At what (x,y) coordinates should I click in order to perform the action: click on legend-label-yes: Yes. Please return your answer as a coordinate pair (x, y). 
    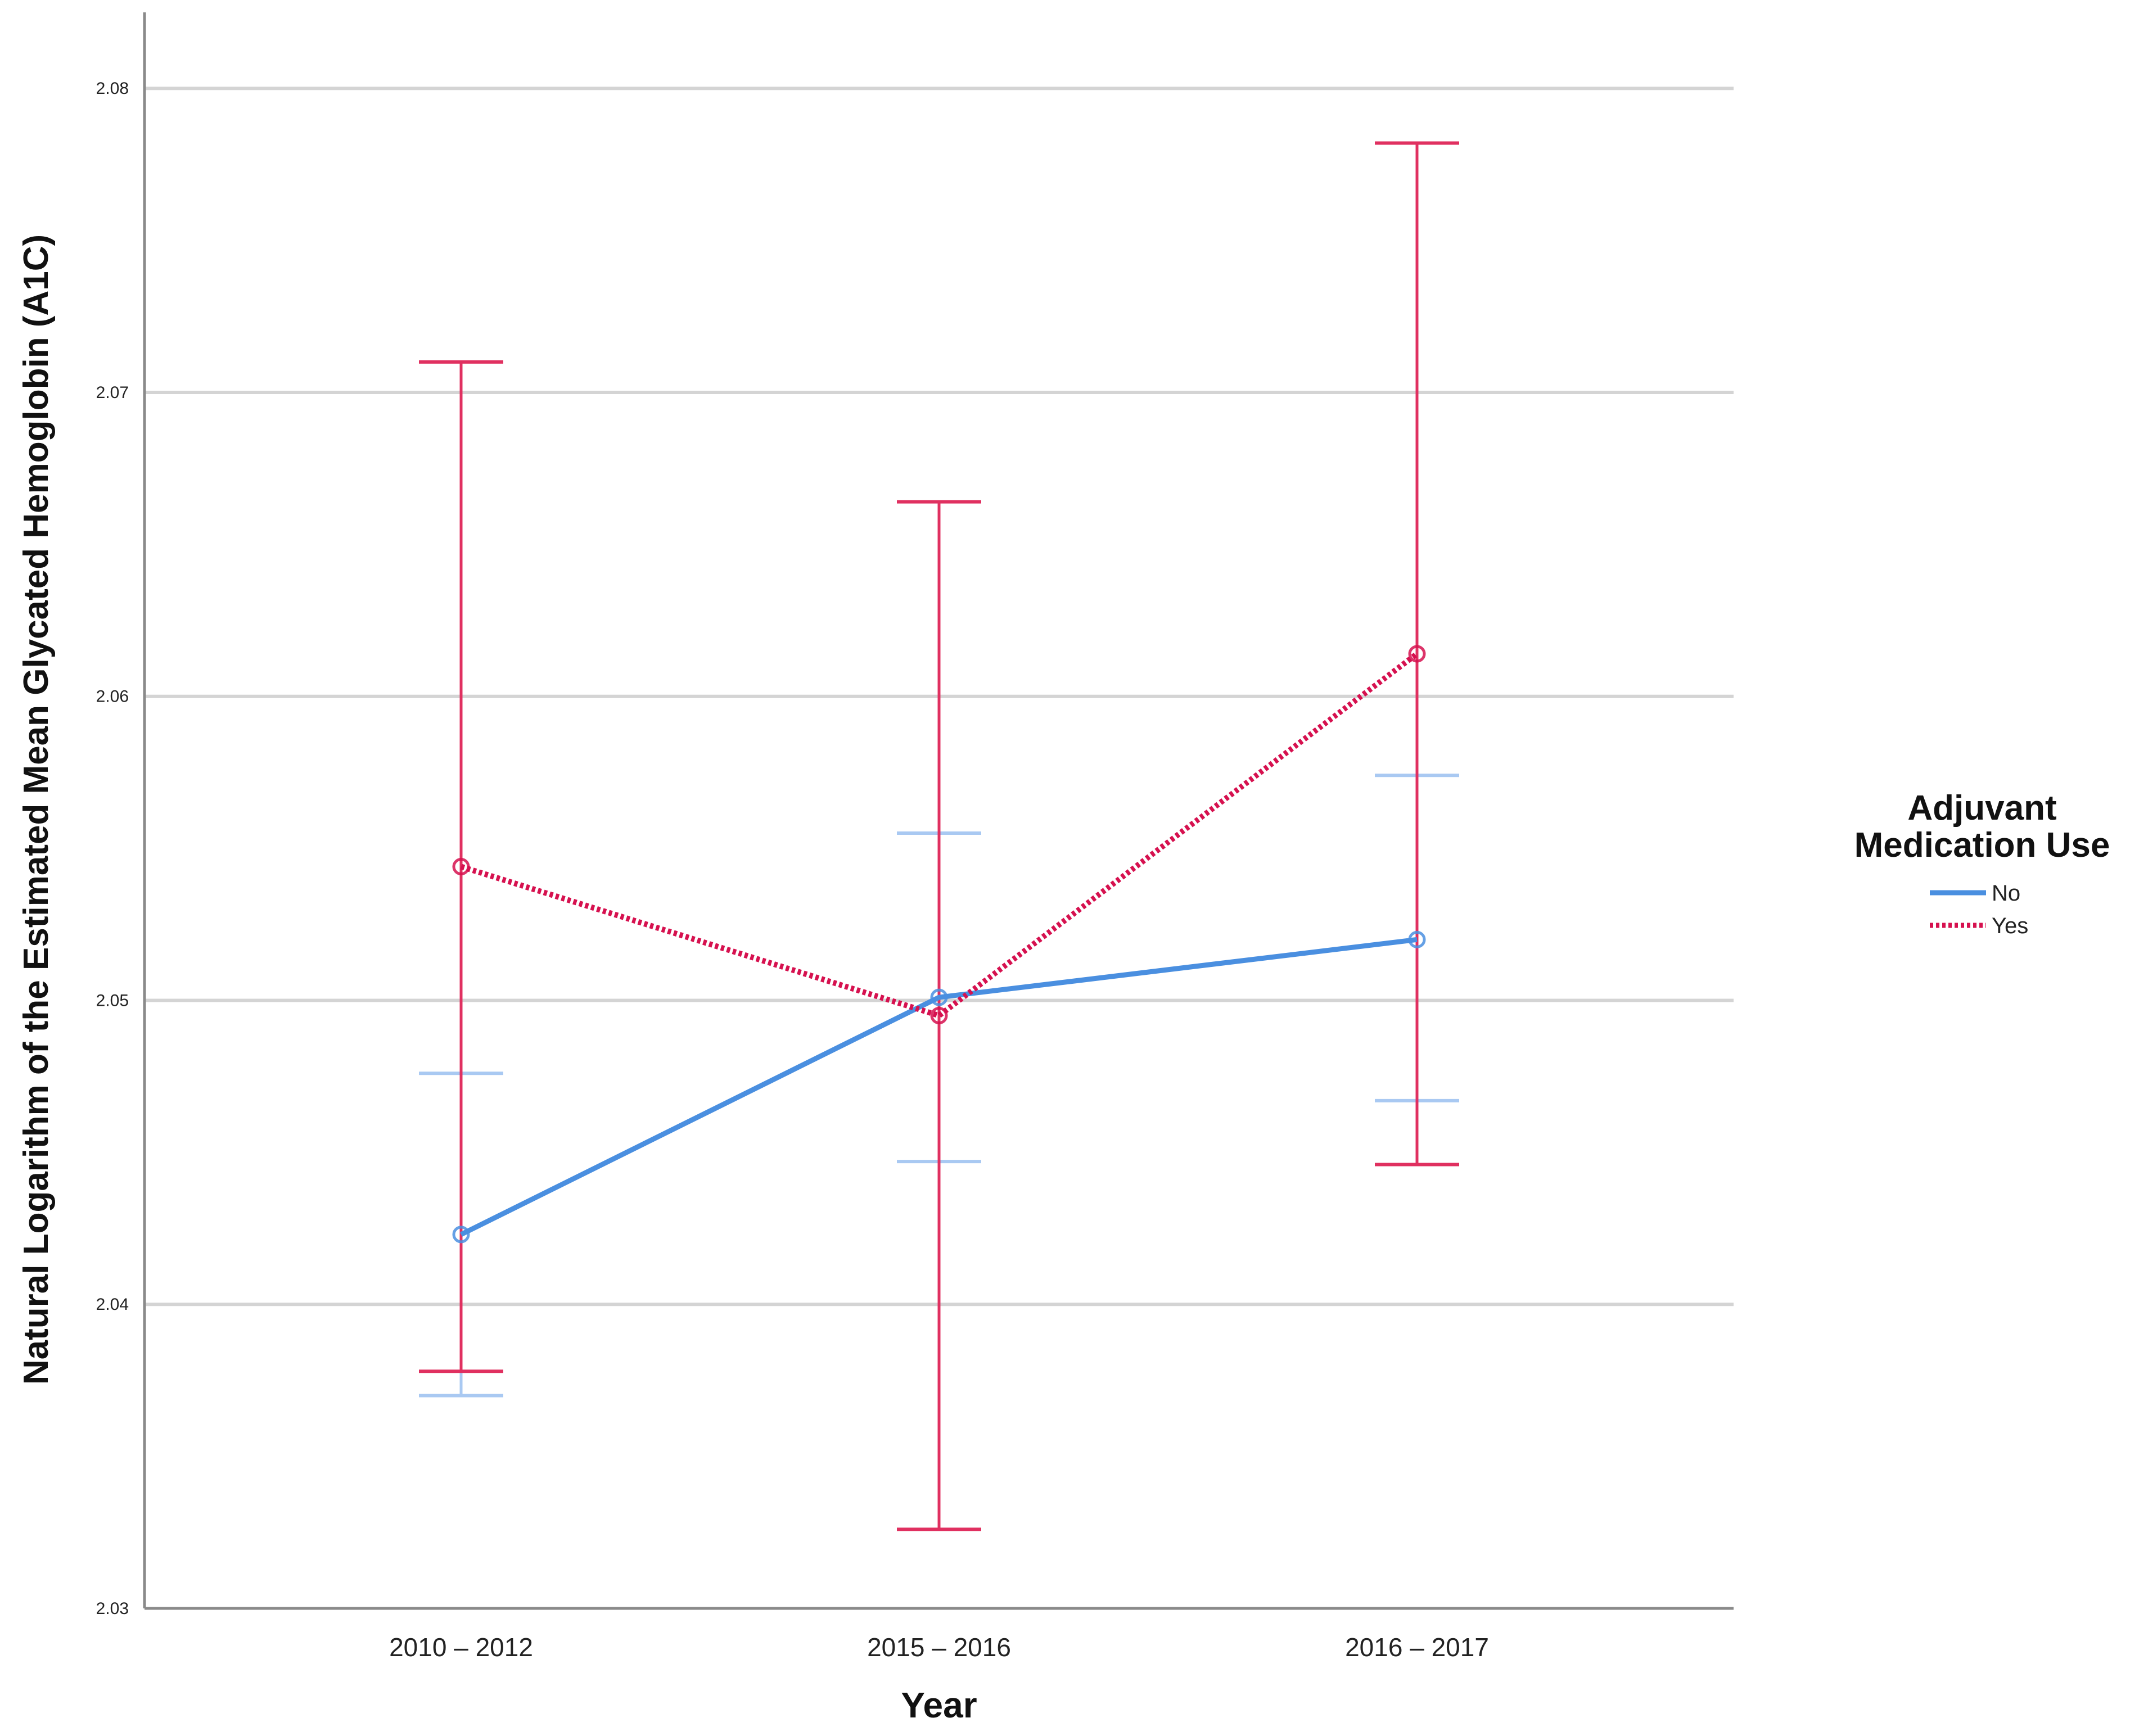
    Looking at the image, I should click on (2010, 926).